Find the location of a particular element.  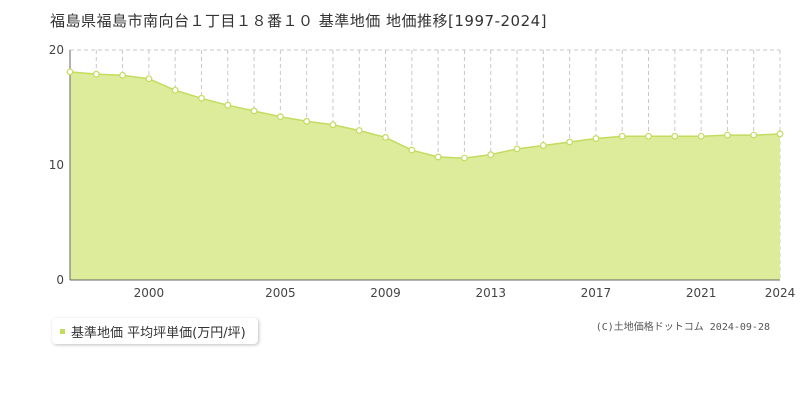

y-tick-label: 20 is located at coordinates (56, 50).